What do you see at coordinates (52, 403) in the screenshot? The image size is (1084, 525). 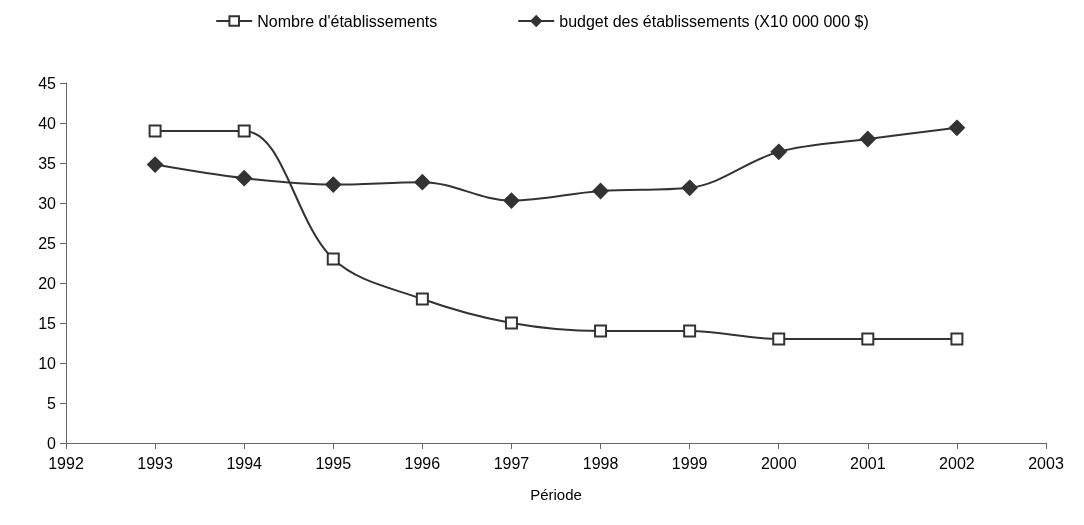 I see `y-tick-label: 5` at bounding box center [52, 403].